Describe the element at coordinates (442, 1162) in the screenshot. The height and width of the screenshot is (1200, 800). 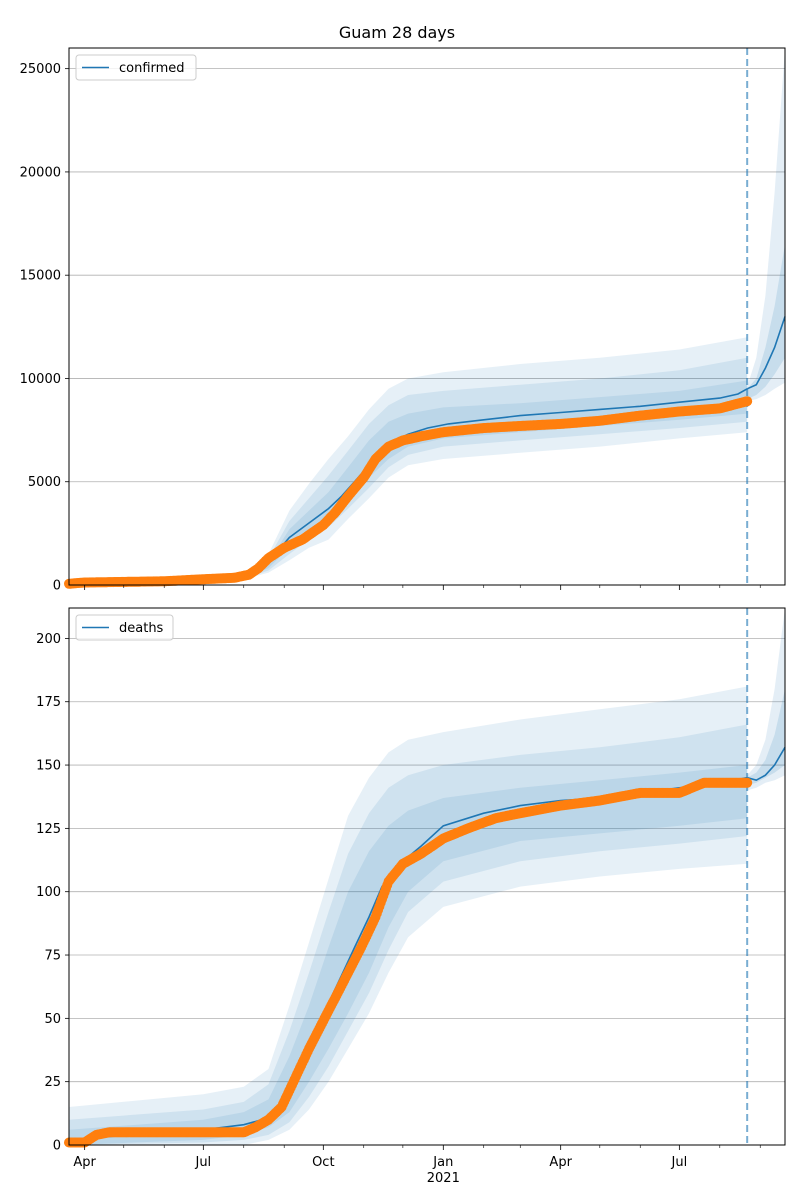
I see `x-tick-label: Jan` at that location.